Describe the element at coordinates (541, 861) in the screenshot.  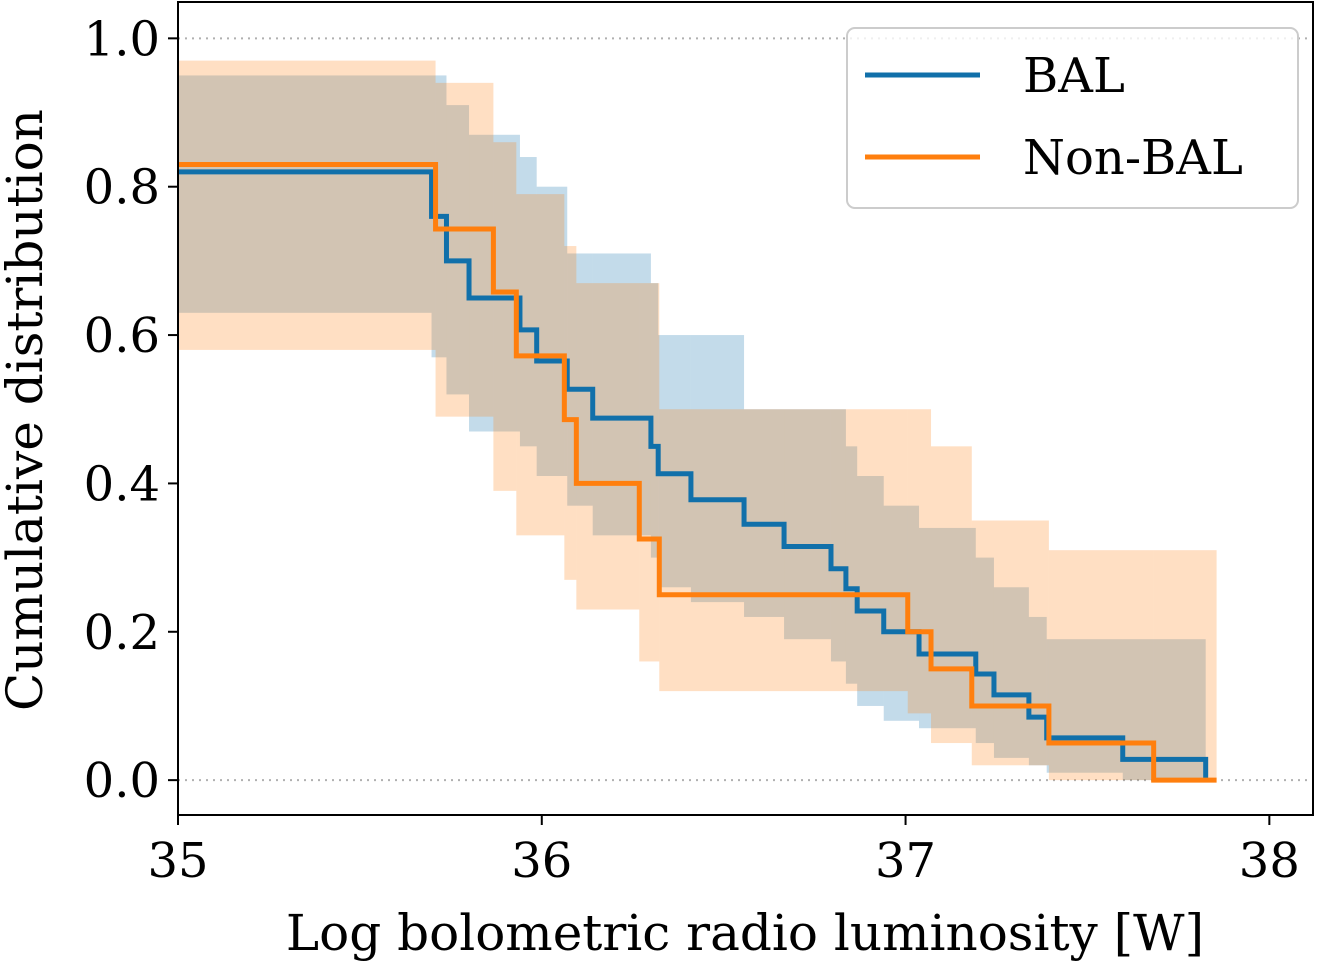
I see `x-tick-label: 36` at that location.